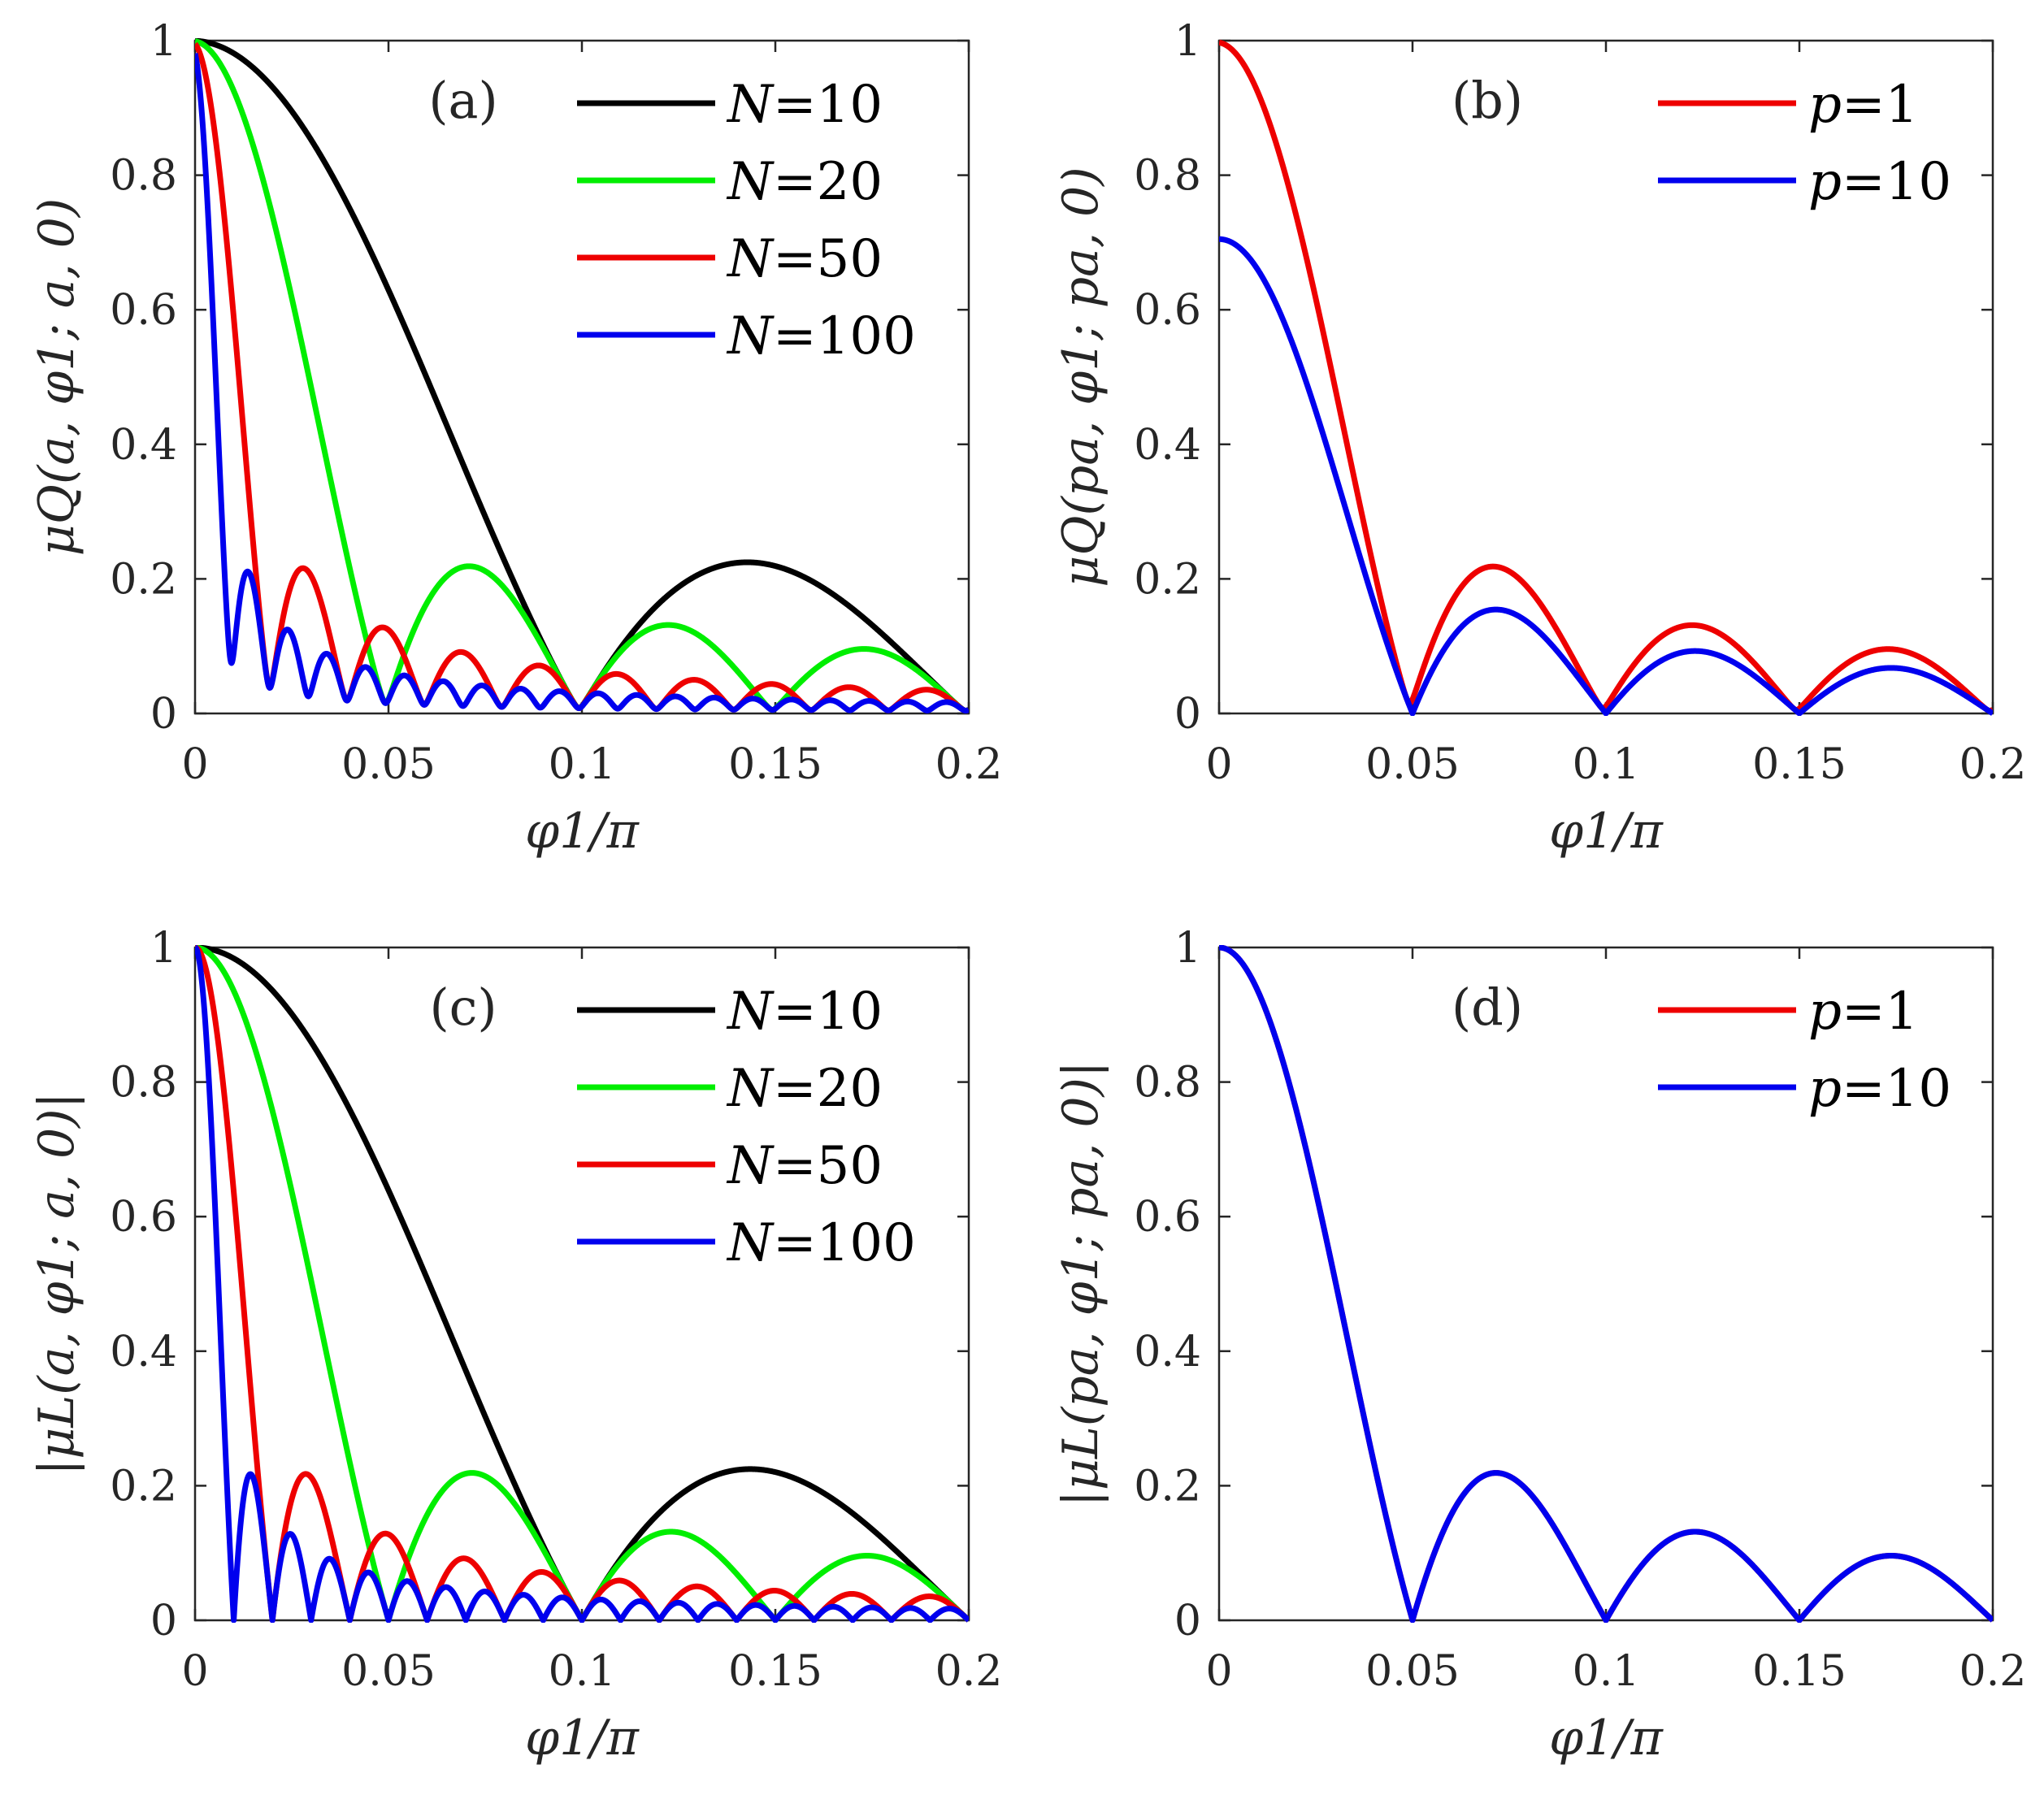 The width and height of the screenshot is (2044, 1795). Describe the element at coordinates (1080, 377) in the screenshot. I see `y-axis-label: μQ(pa, φ1; pa, 0)` at that location.